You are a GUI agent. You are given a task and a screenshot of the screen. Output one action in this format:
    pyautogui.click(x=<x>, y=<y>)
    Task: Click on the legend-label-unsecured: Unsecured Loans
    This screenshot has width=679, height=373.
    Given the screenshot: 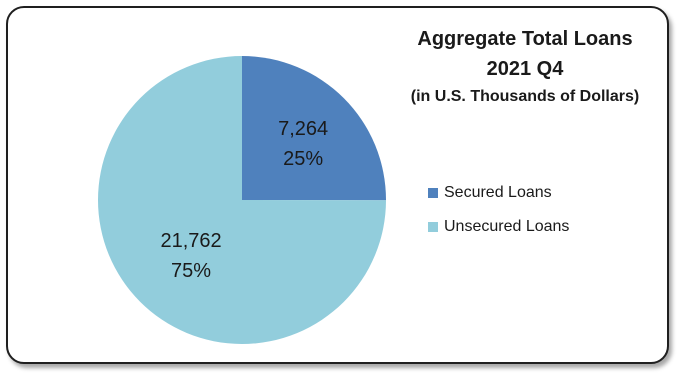 What is the action you would take?
    pyautogui.click(x=507, y=226)
    